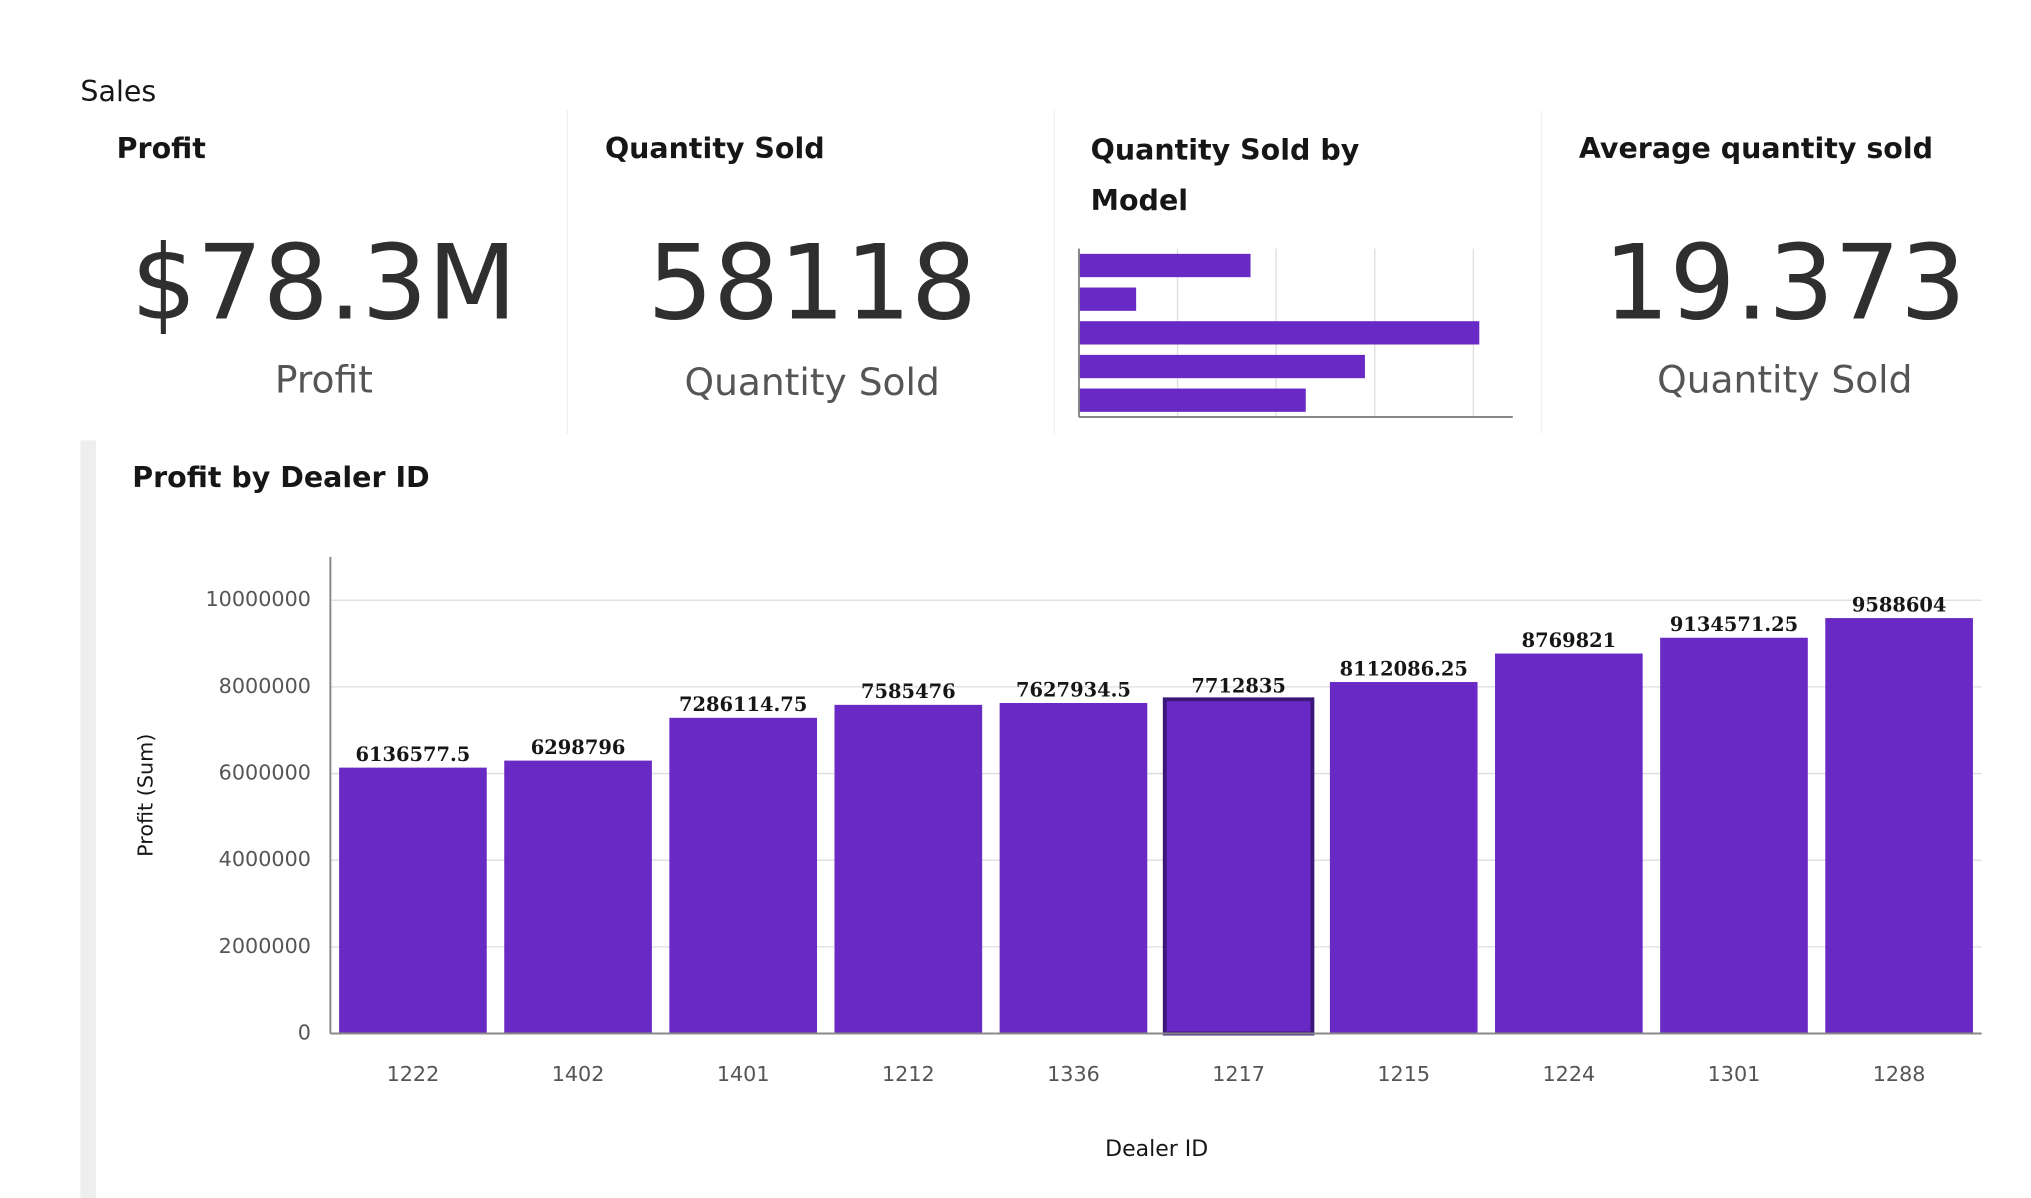 This screenshot has height=1198, width=2031. Describe the element at coordinates (161, 148) in the screenshot. I see `tile-title: Profit` at that location.